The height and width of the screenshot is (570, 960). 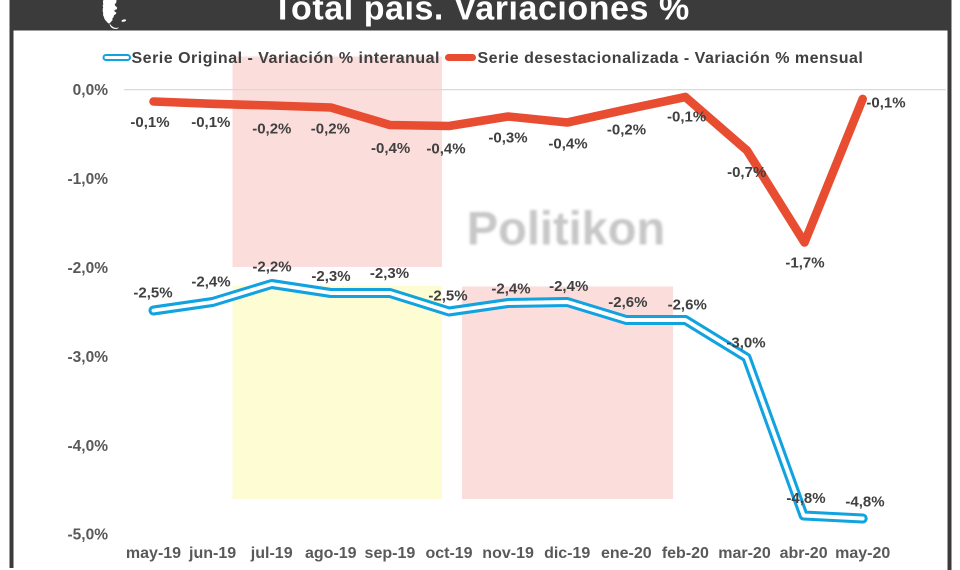 I want to click on svg-text: -4,0%, so click(x=88, y=446).